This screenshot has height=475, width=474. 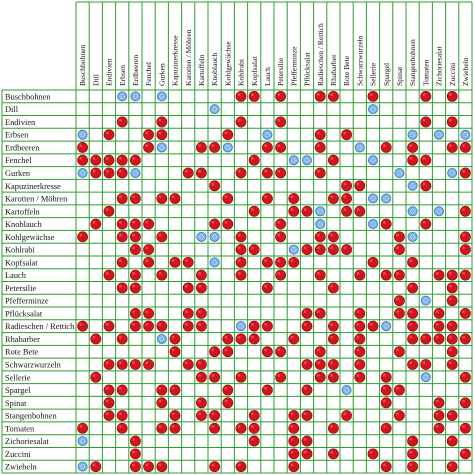 I want to click on cell-good-zwiebeln-kohlrabi, so click(x=241, y=467).